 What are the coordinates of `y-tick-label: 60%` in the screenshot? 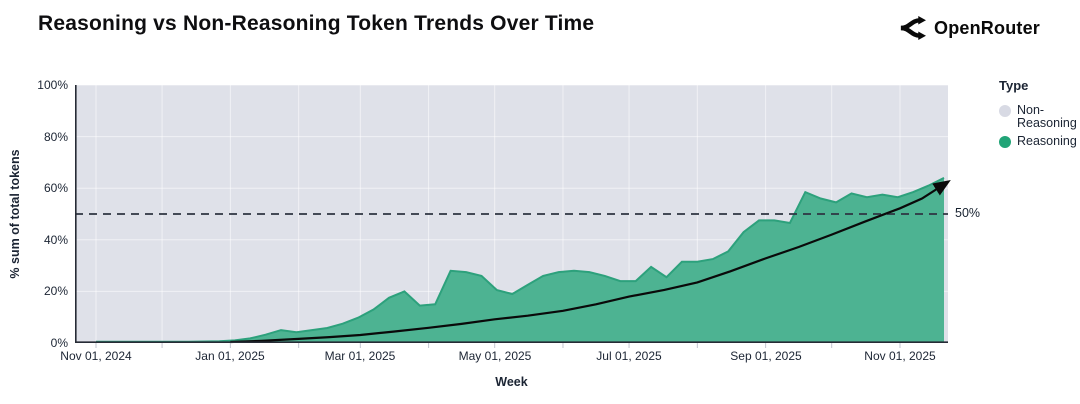 It's located at (55, 188).